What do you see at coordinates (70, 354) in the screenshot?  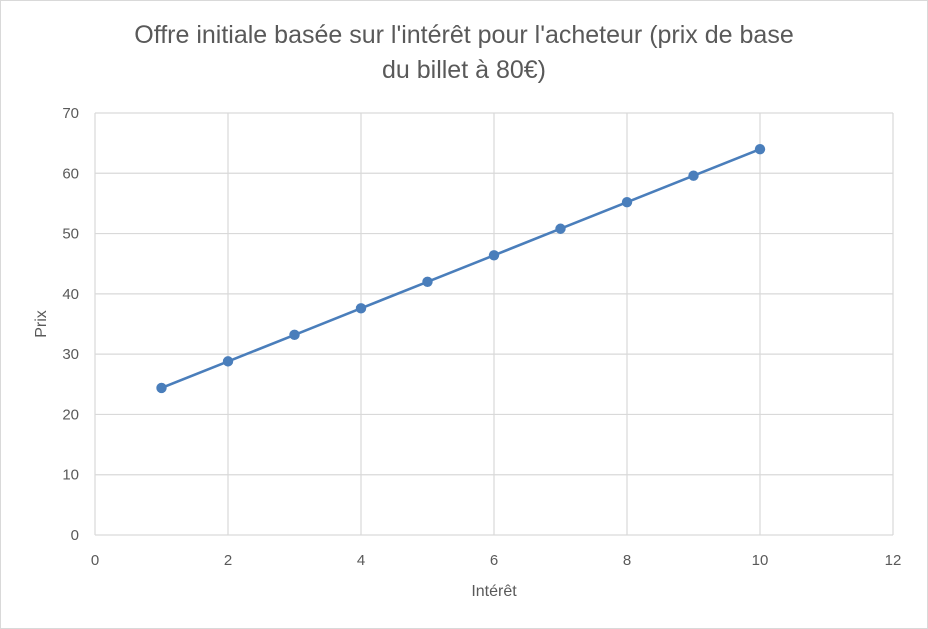 I see `y-tick-label: 30` at bounding box center [70, 354].